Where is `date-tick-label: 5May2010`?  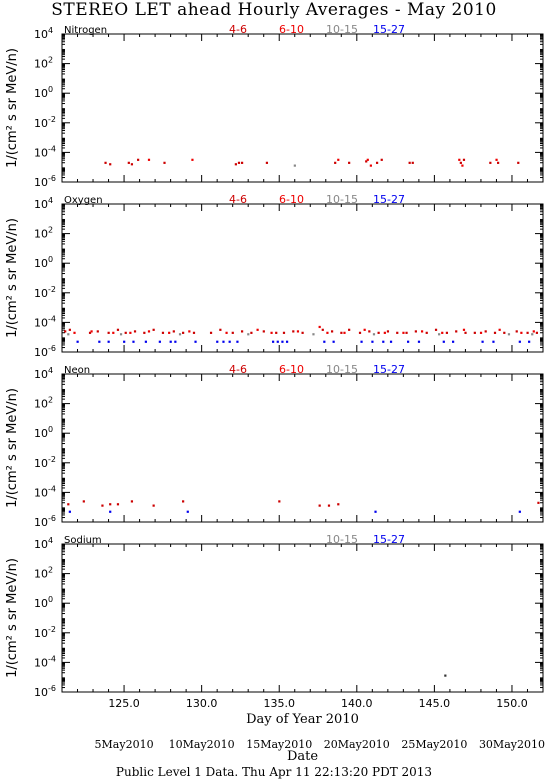
date-tick-label: 5May2010 is located at coordinates (124, 744).